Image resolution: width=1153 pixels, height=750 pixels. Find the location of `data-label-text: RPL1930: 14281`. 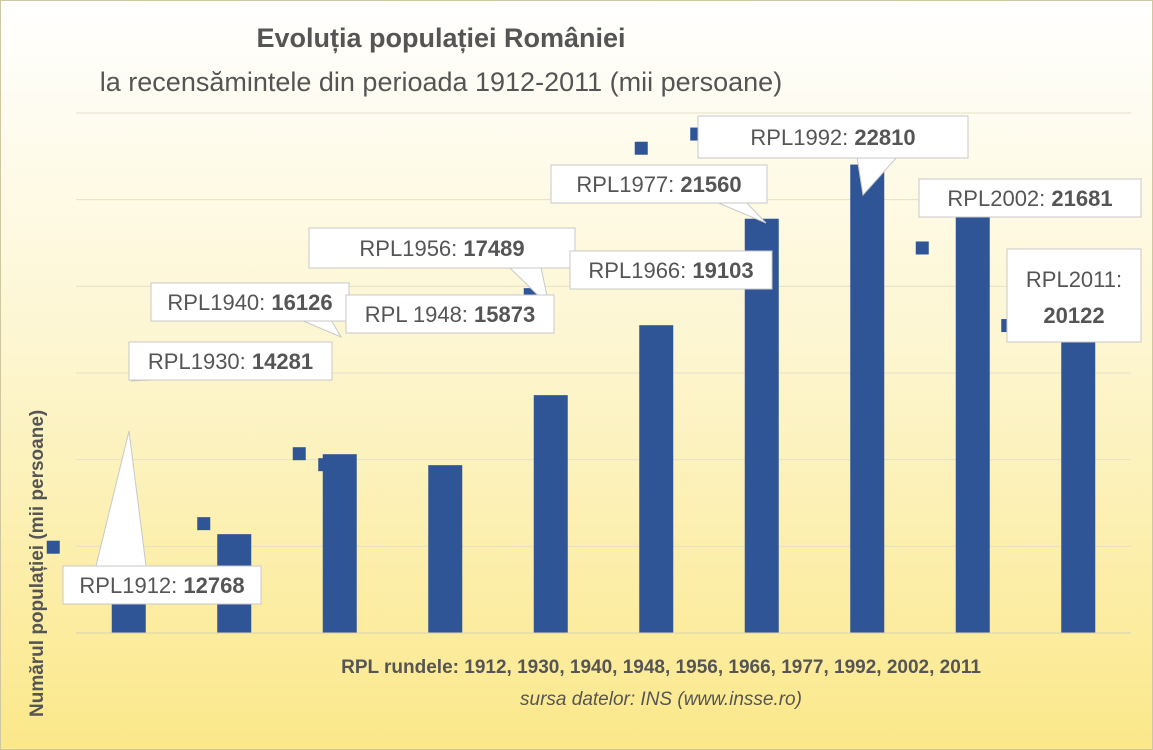

data-label-text: RPL1930: 14281 is located at coordinates (230, 361).